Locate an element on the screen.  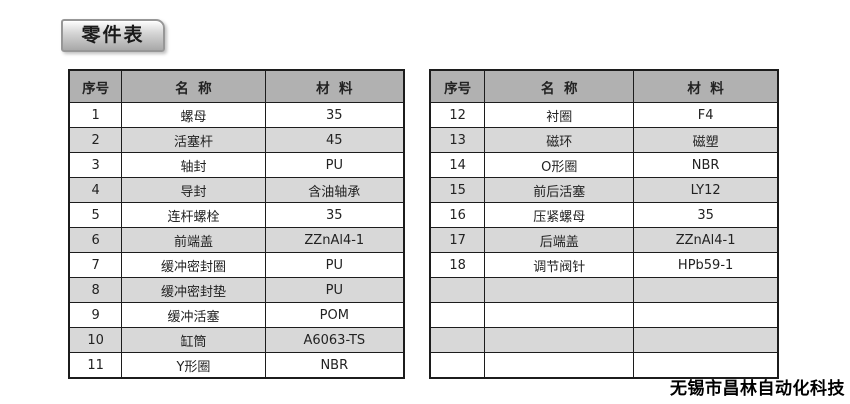
table-row: 2 活塞杆 45 is located at coordinates (236, 140).